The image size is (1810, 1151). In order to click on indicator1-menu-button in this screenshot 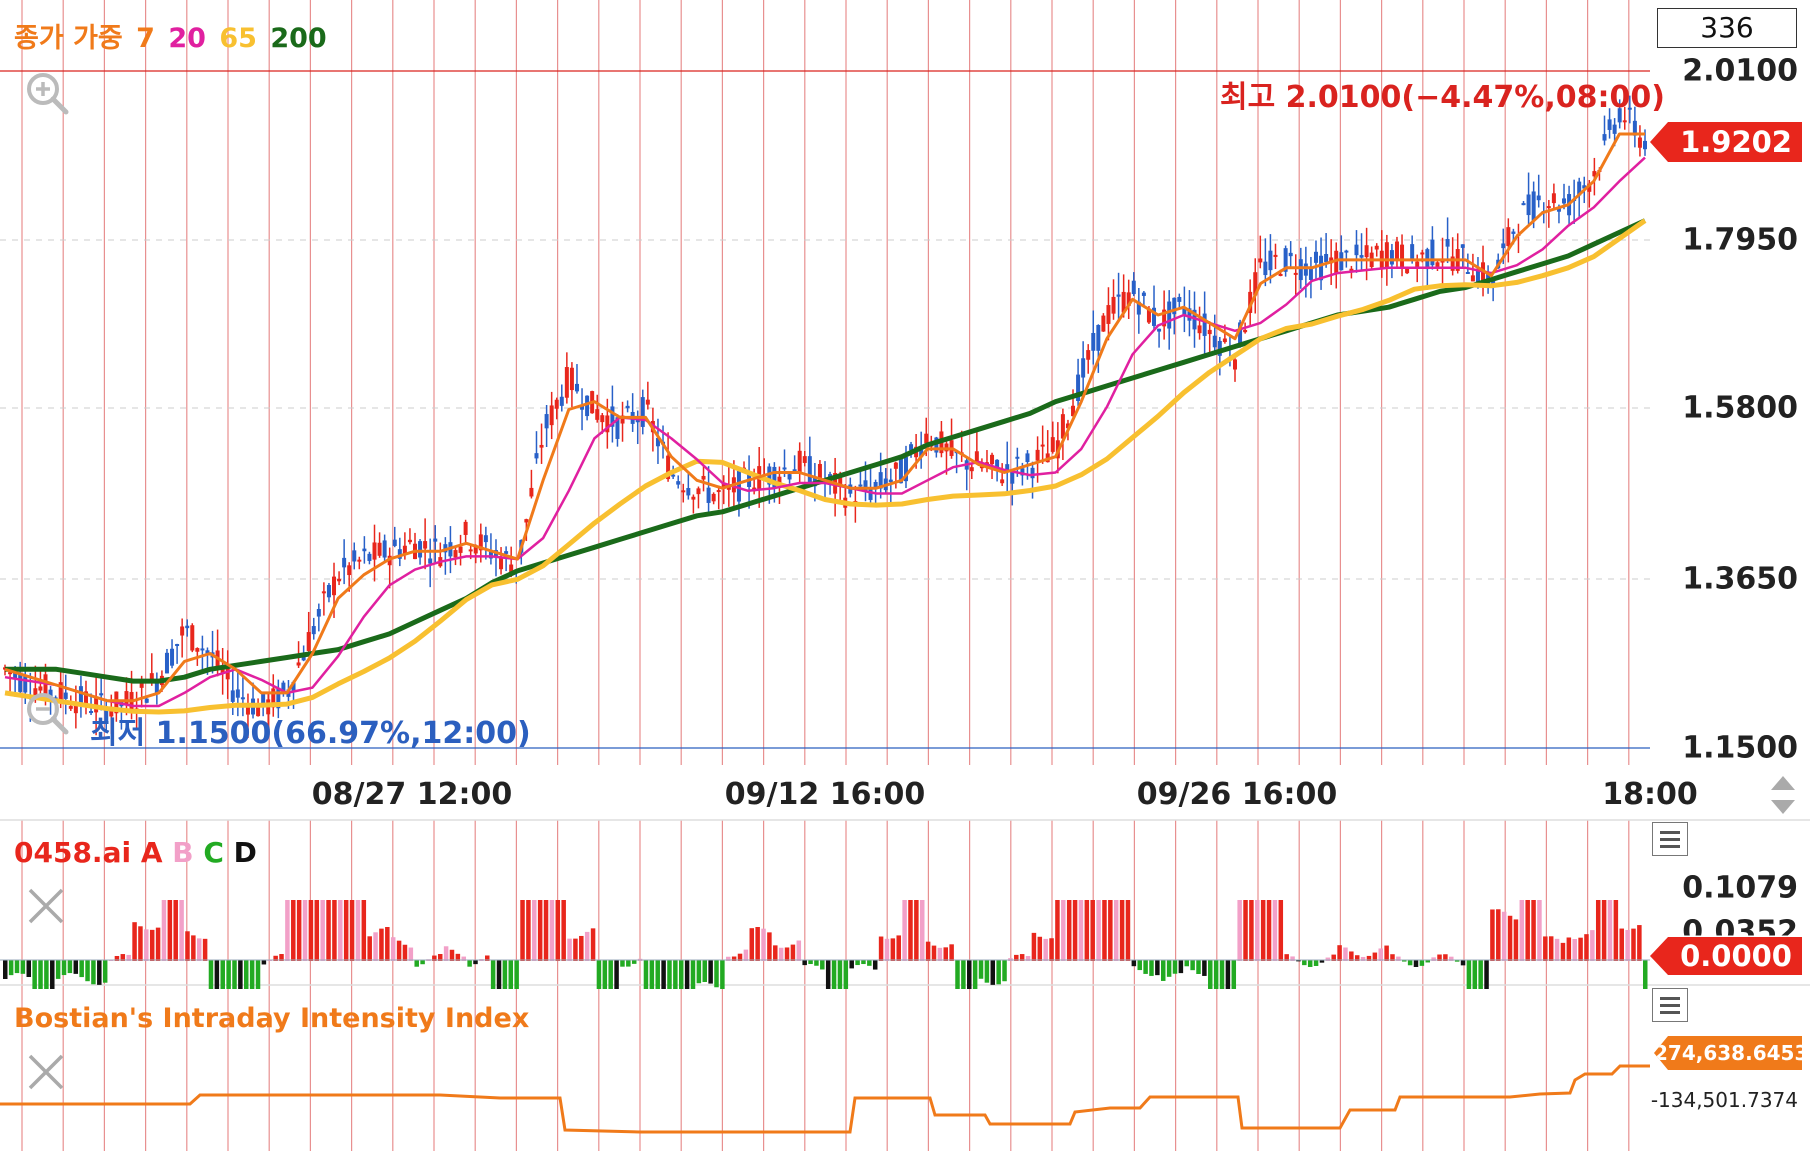, I will do `click(1670, 839)`.